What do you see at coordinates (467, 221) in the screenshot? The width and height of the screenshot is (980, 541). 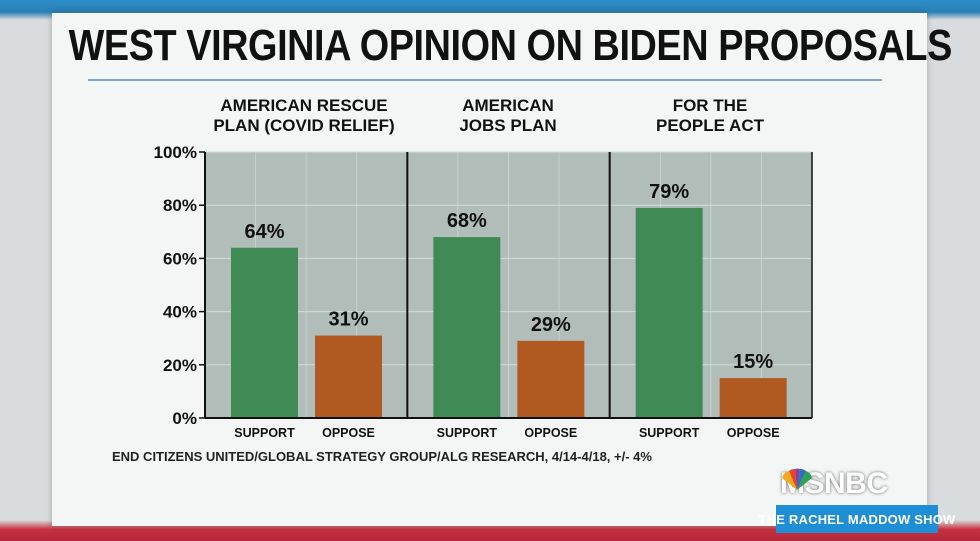 I see `data-label: 68%` at bounding box center [467, 221].